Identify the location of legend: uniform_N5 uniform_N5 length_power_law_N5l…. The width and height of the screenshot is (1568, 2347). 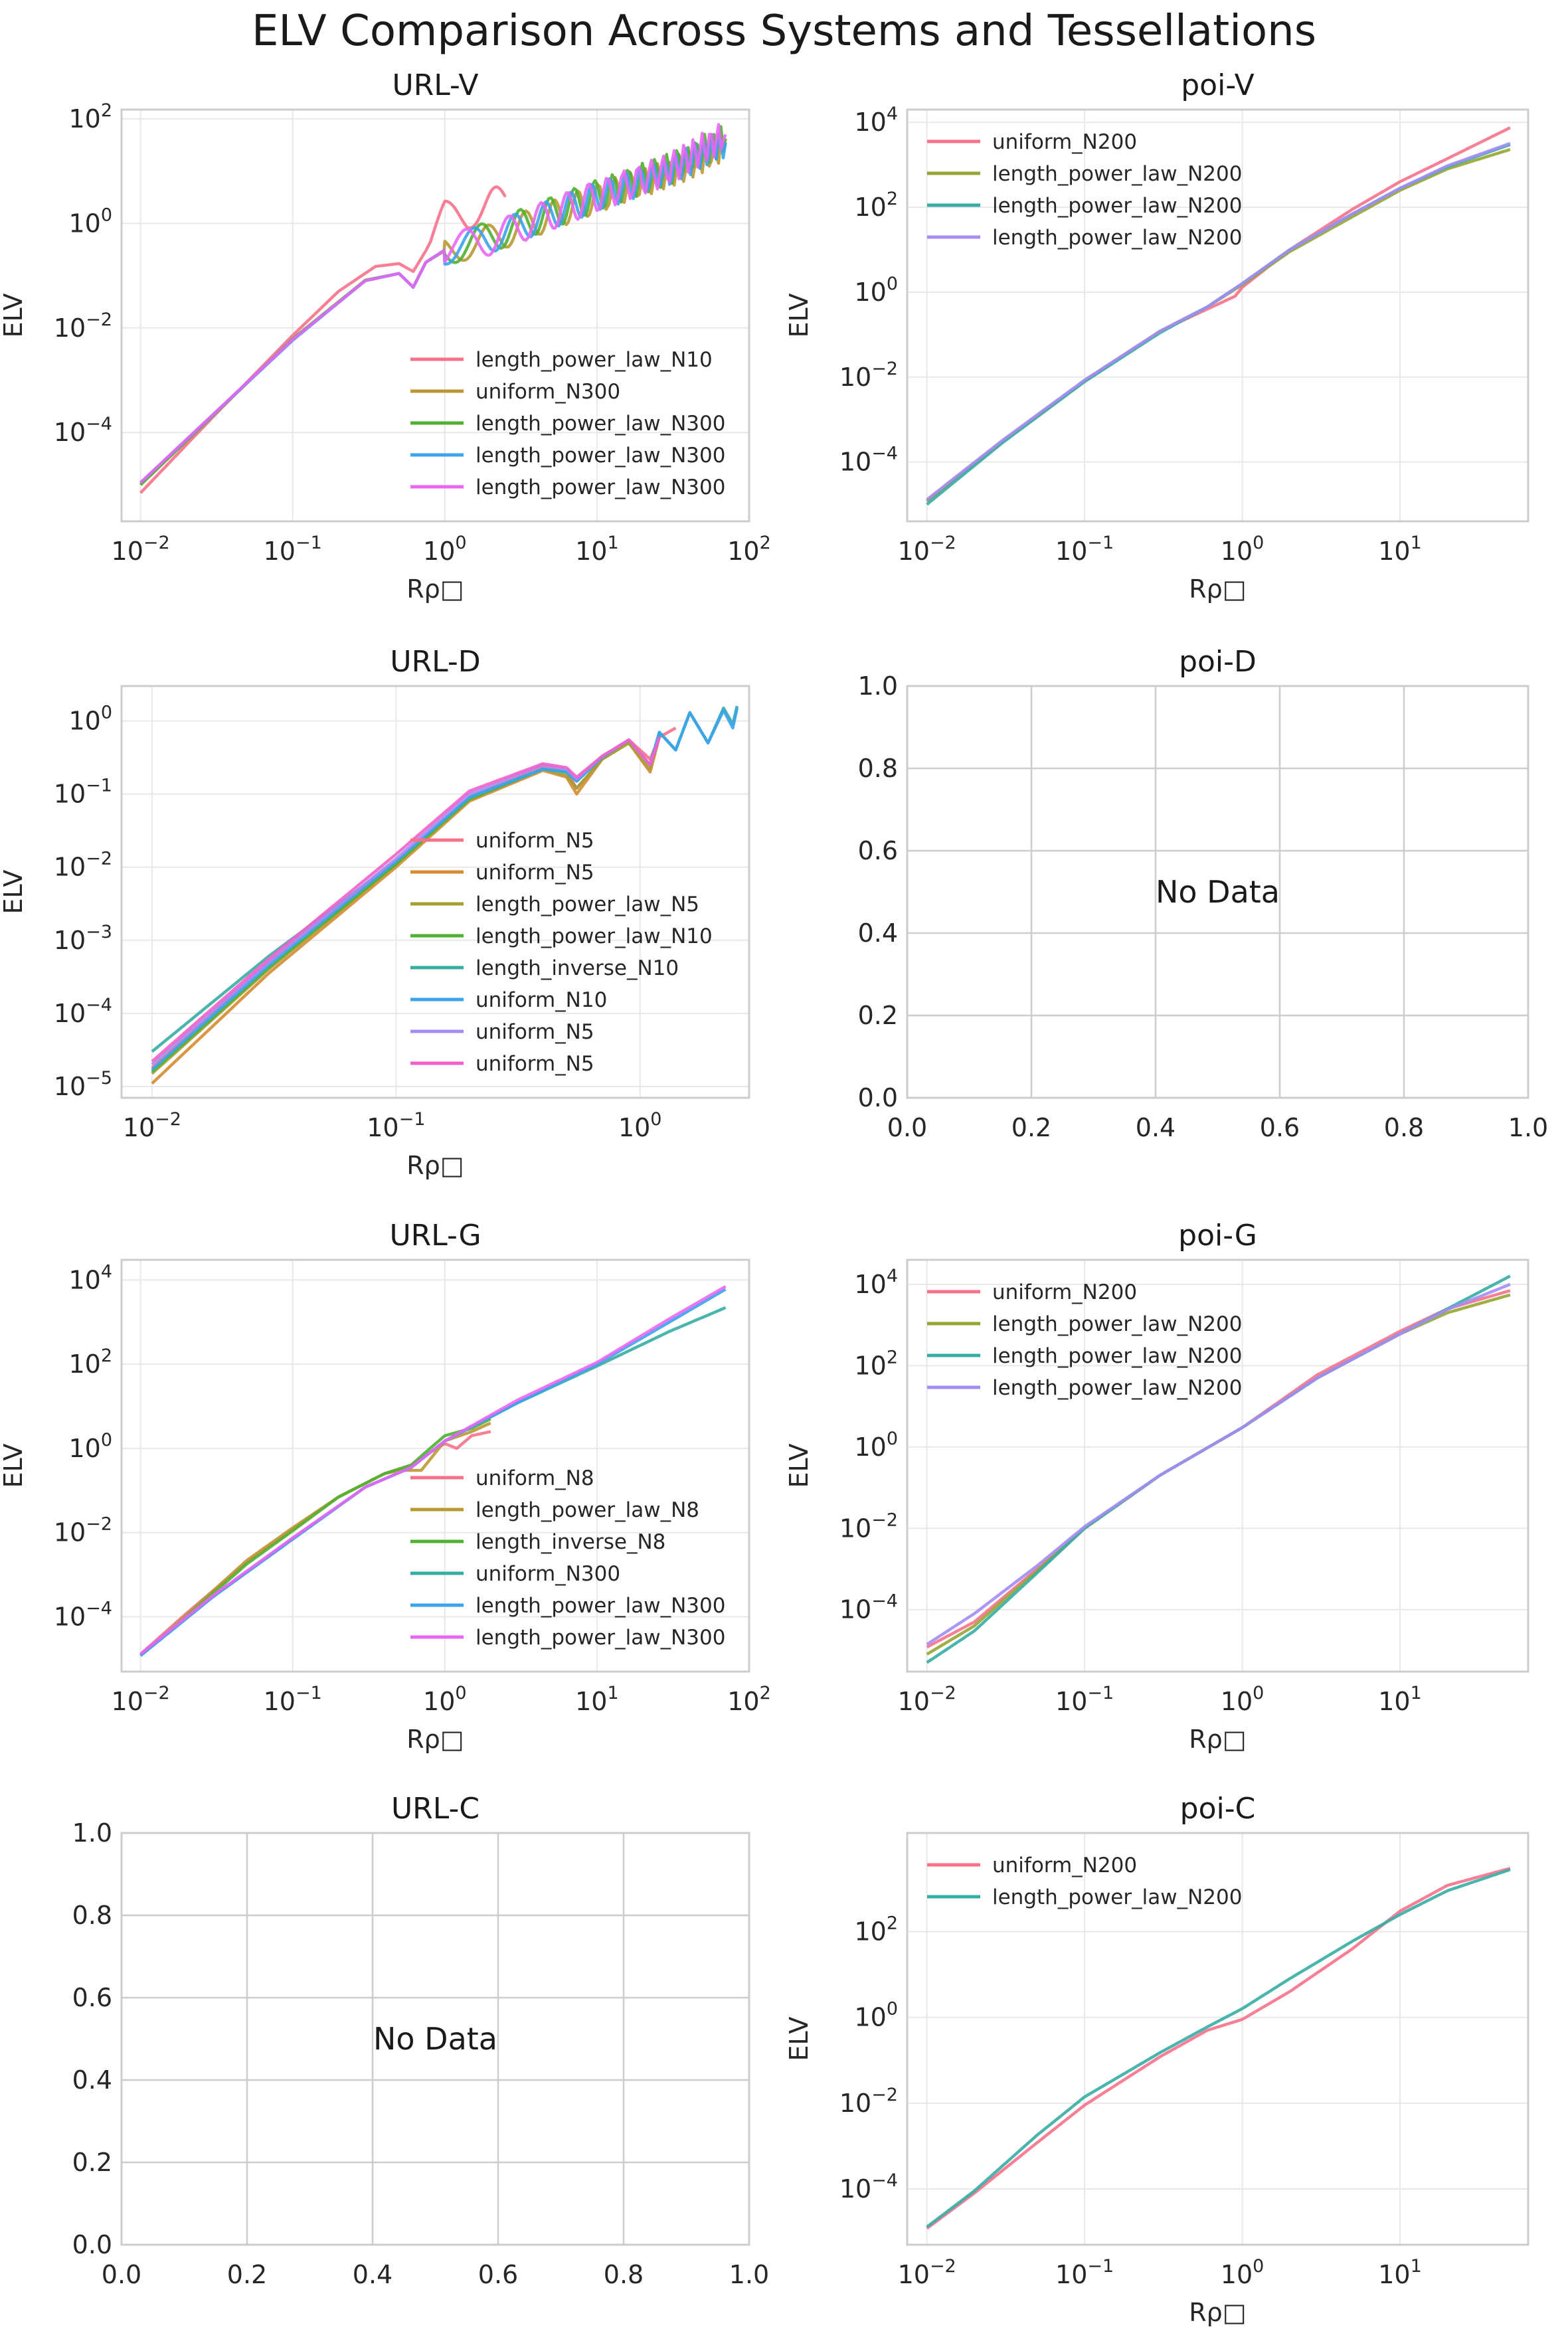
(561, 952).